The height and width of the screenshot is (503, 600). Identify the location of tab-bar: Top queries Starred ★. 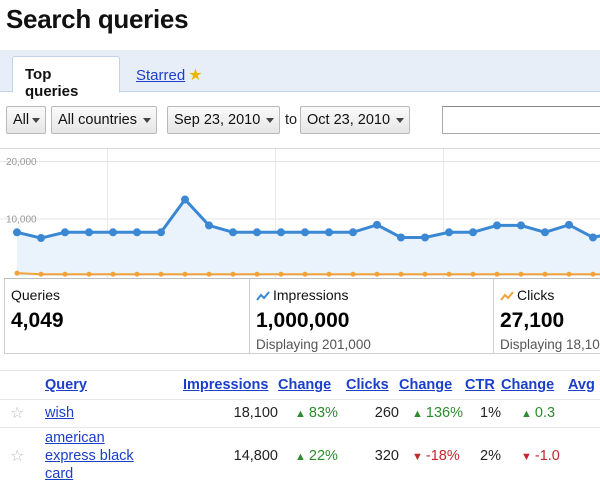
(300, 75).